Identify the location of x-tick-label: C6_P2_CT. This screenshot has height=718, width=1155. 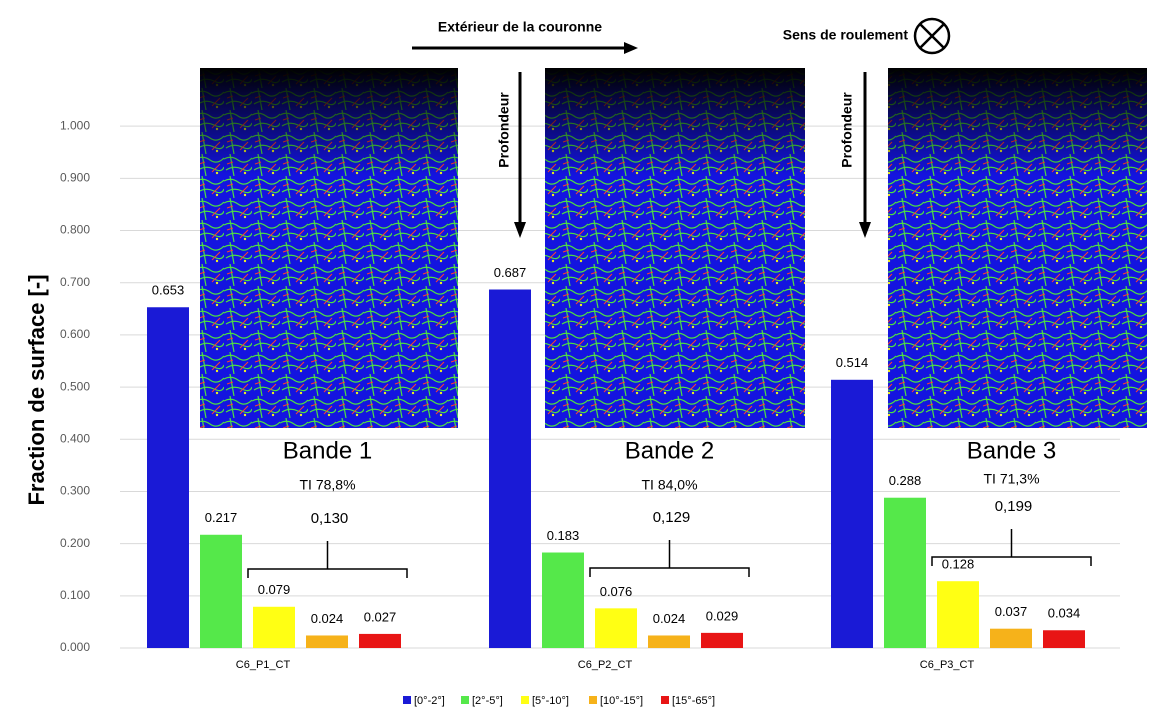
(605, 665).